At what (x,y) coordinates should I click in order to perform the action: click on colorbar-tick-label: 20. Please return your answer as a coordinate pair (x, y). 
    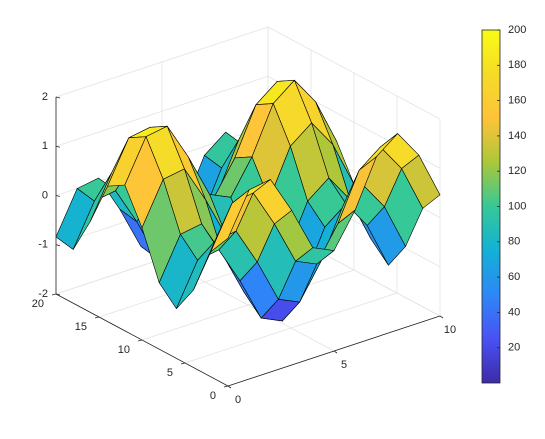
    Looking at the image, I should click on (514, 348).